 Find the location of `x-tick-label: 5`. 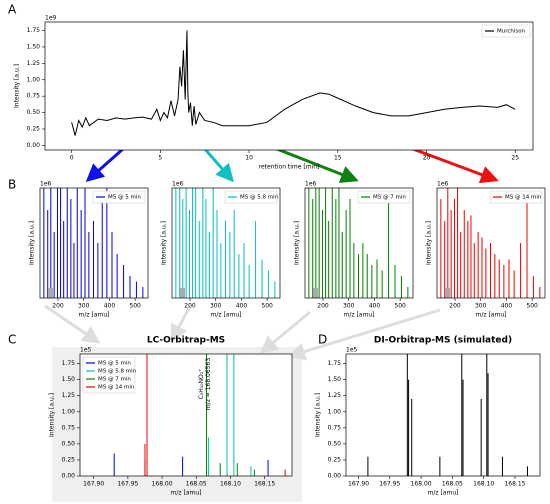

x-tick-label: 5 is located at coordinates (160, 158).